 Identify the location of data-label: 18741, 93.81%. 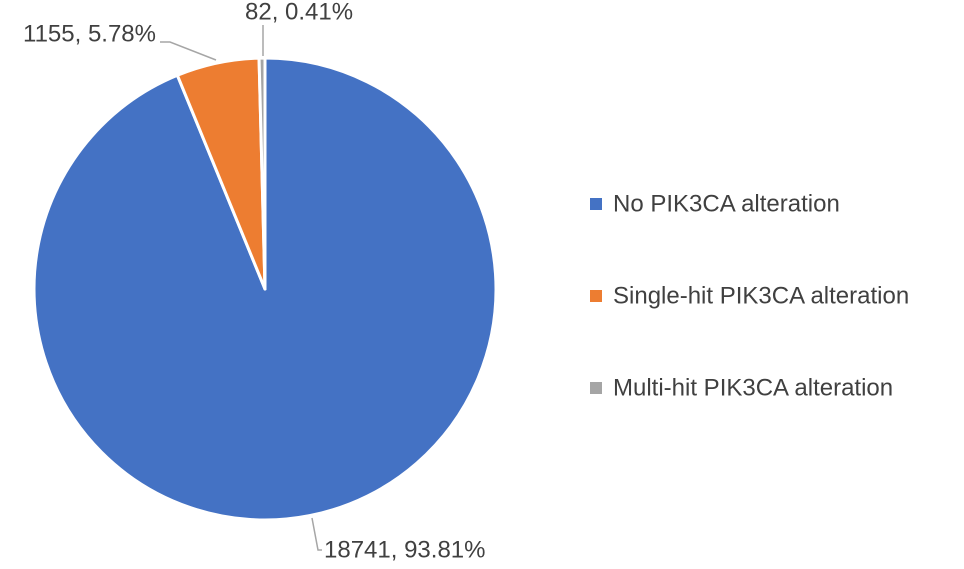
(404, 549).